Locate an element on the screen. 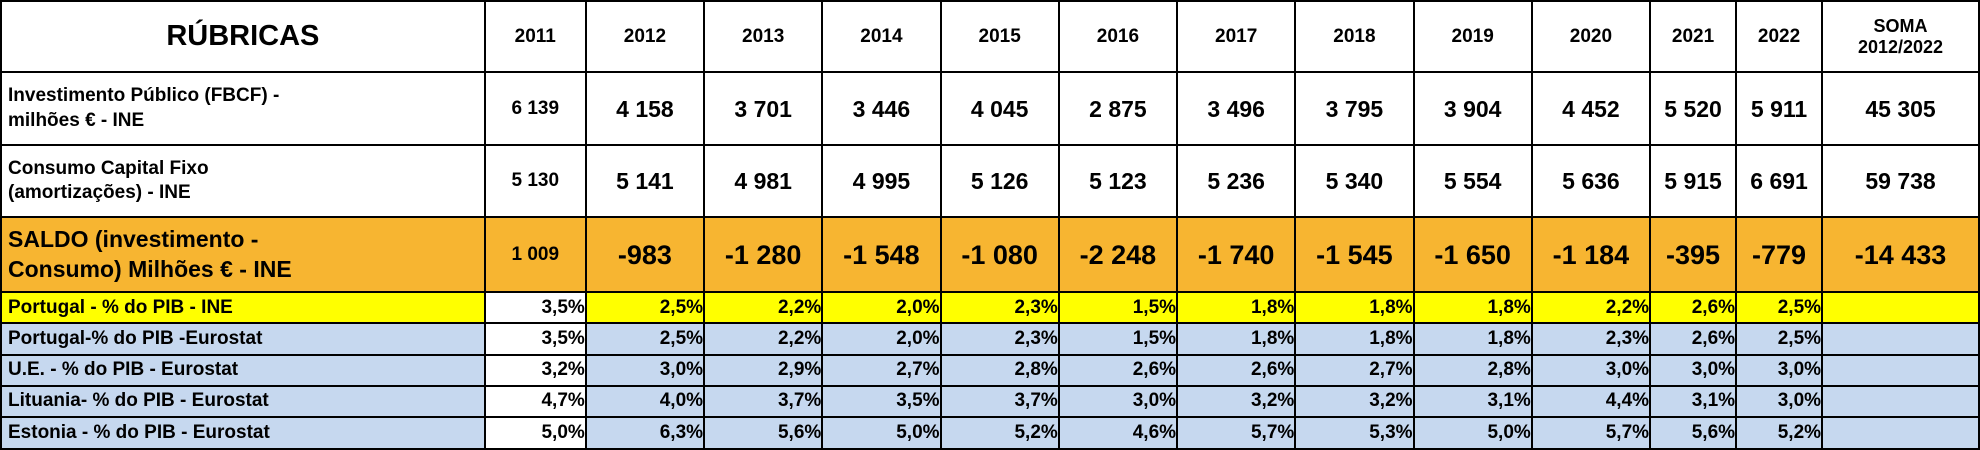 This screenshot has width=1980, height=450. cell-2016: 4,6% is located at coordinates (1118, 432).